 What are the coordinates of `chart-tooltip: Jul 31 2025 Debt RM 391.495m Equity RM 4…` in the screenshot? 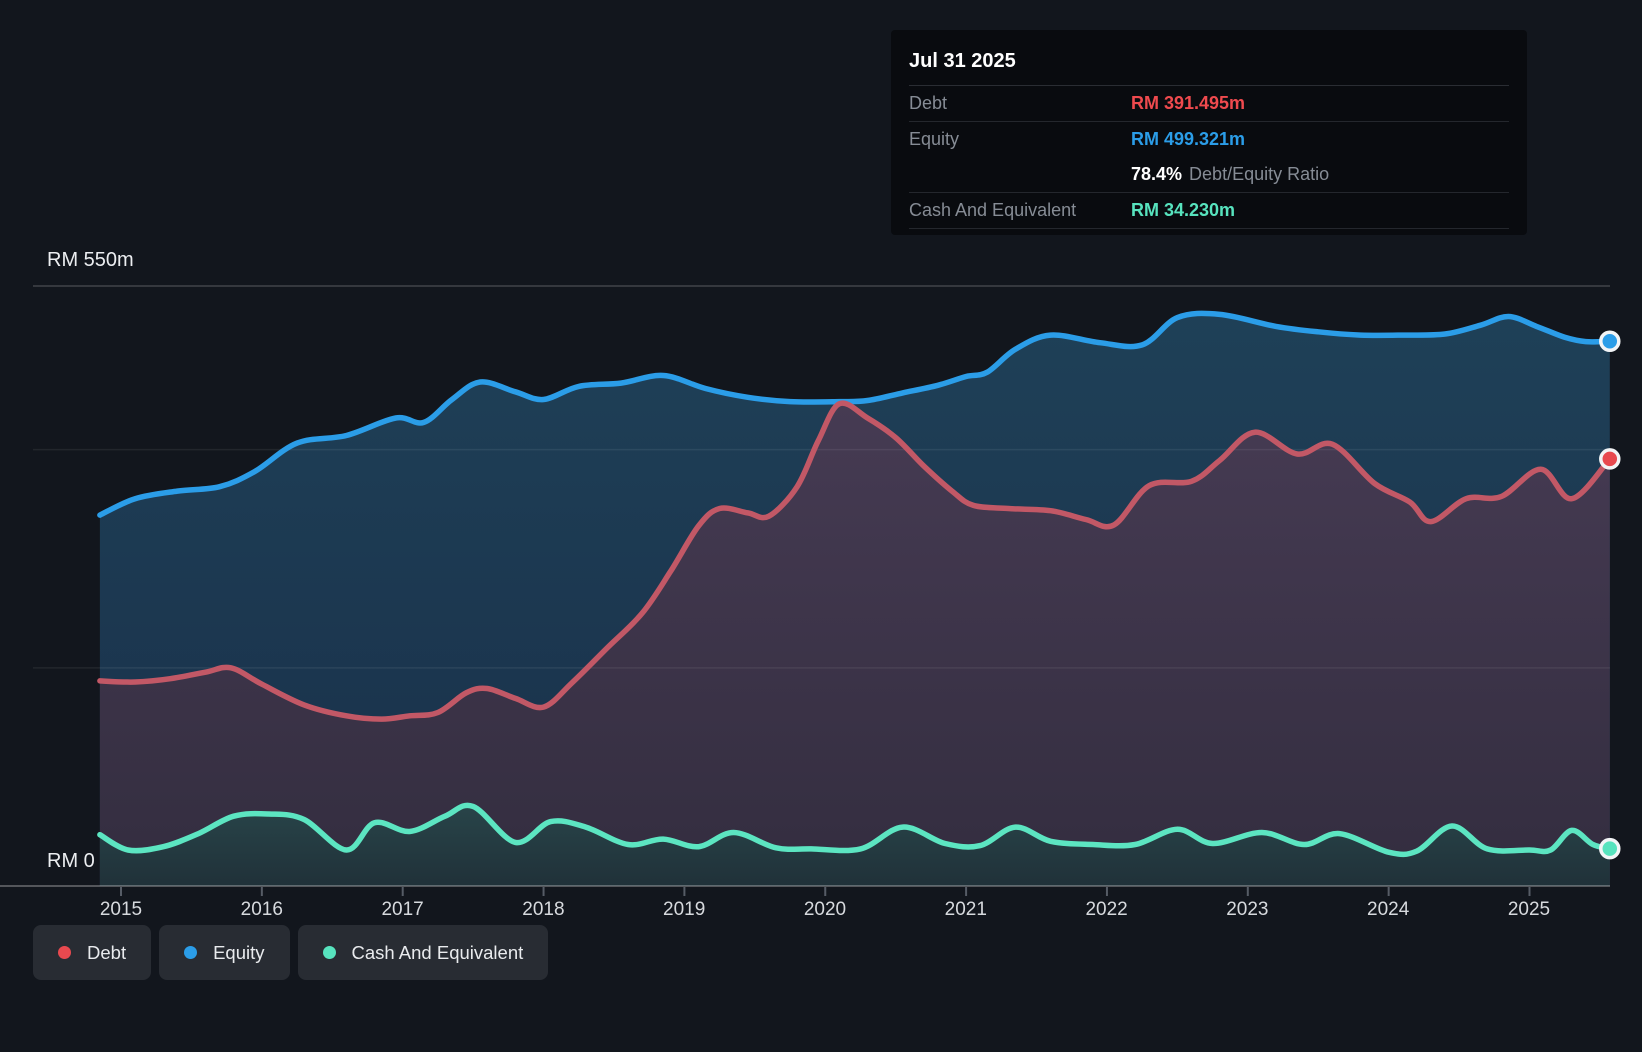 It's located at (1209, 132).